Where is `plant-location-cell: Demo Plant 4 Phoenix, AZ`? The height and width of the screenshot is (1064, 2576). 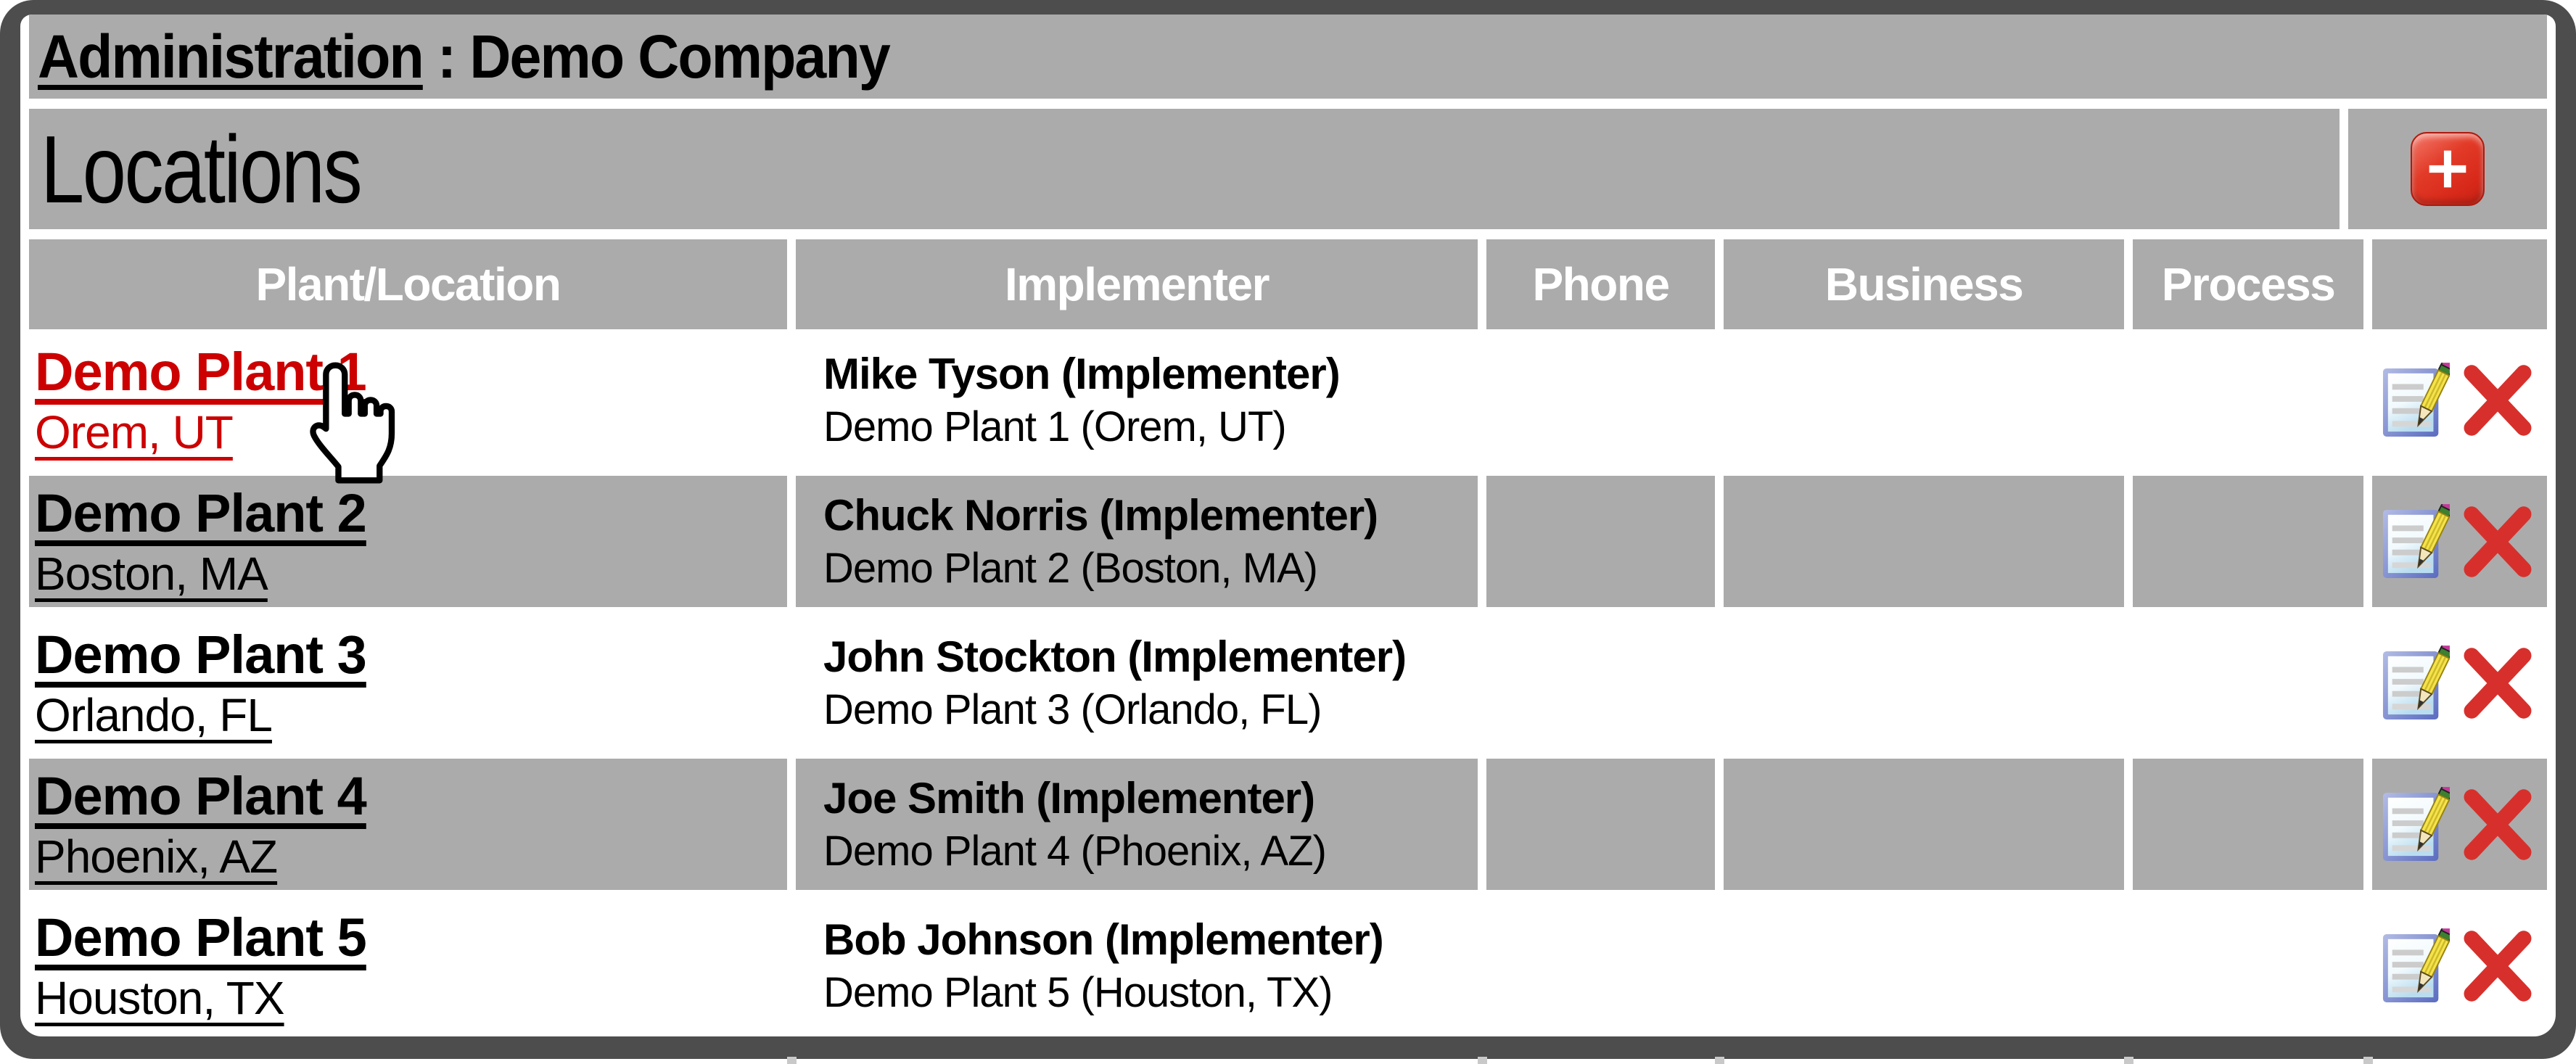
plant-location-cell: Demo Plant 4 Phoenix, AZ is located at coordinates (408, 824).